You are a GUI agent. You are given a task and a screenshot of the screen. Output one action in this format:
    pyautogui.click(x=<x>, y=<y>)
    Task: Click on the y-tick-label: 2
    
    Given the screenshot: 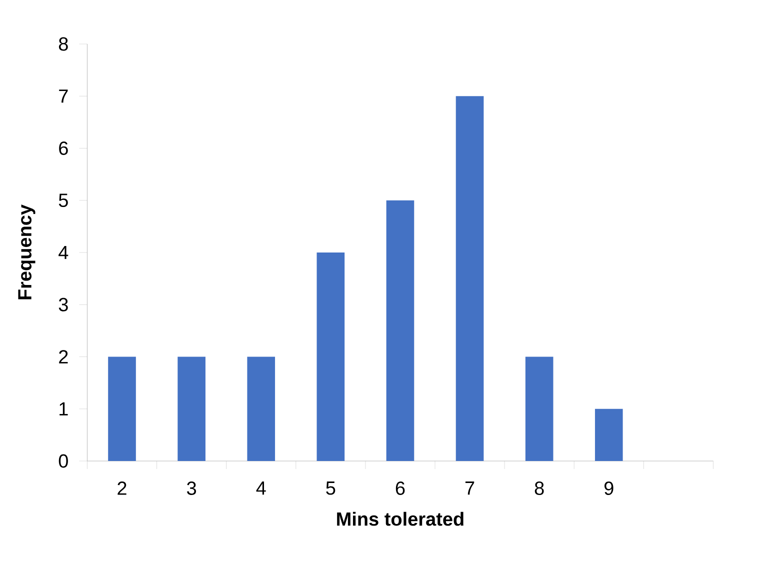 What is the action you would take?
    pyautogui.click(x=63, y=357)
    